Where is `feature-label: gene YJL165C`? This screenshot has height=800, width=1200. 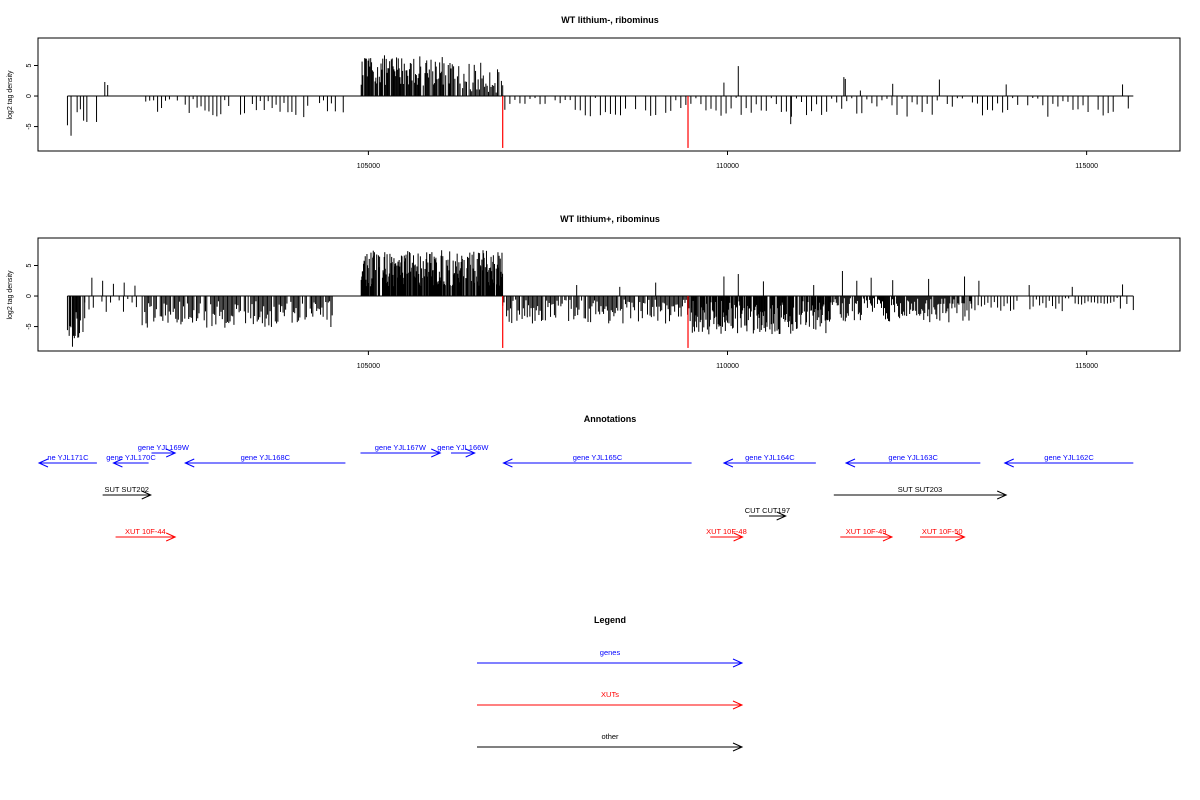
feature-label: gene YJL165C is located at coordinates (598, 457).